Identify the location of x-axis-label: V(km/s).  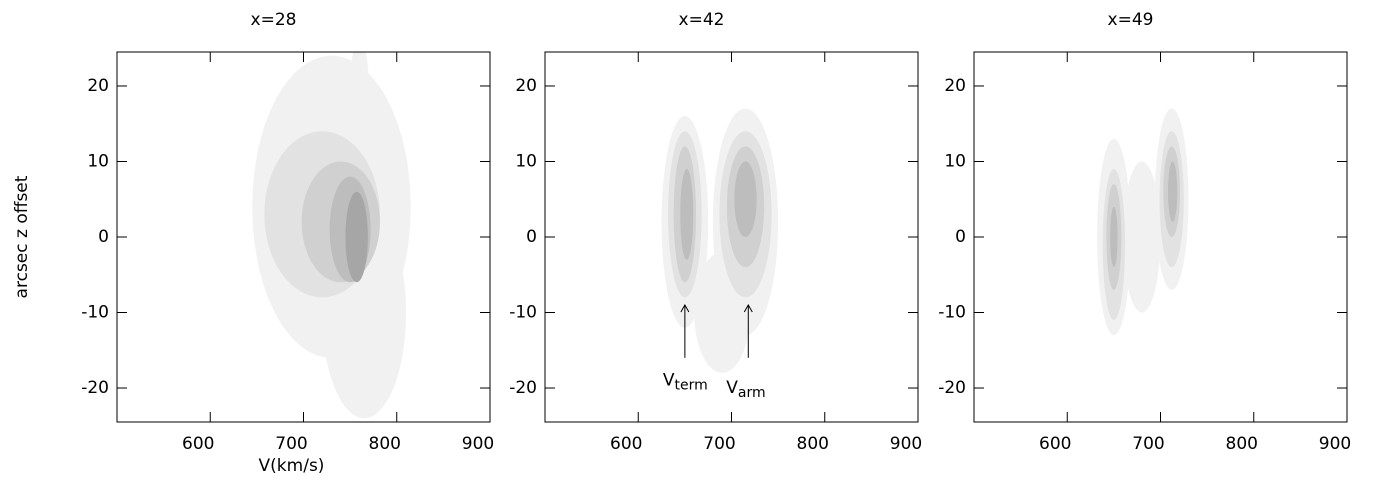
(292, 466).